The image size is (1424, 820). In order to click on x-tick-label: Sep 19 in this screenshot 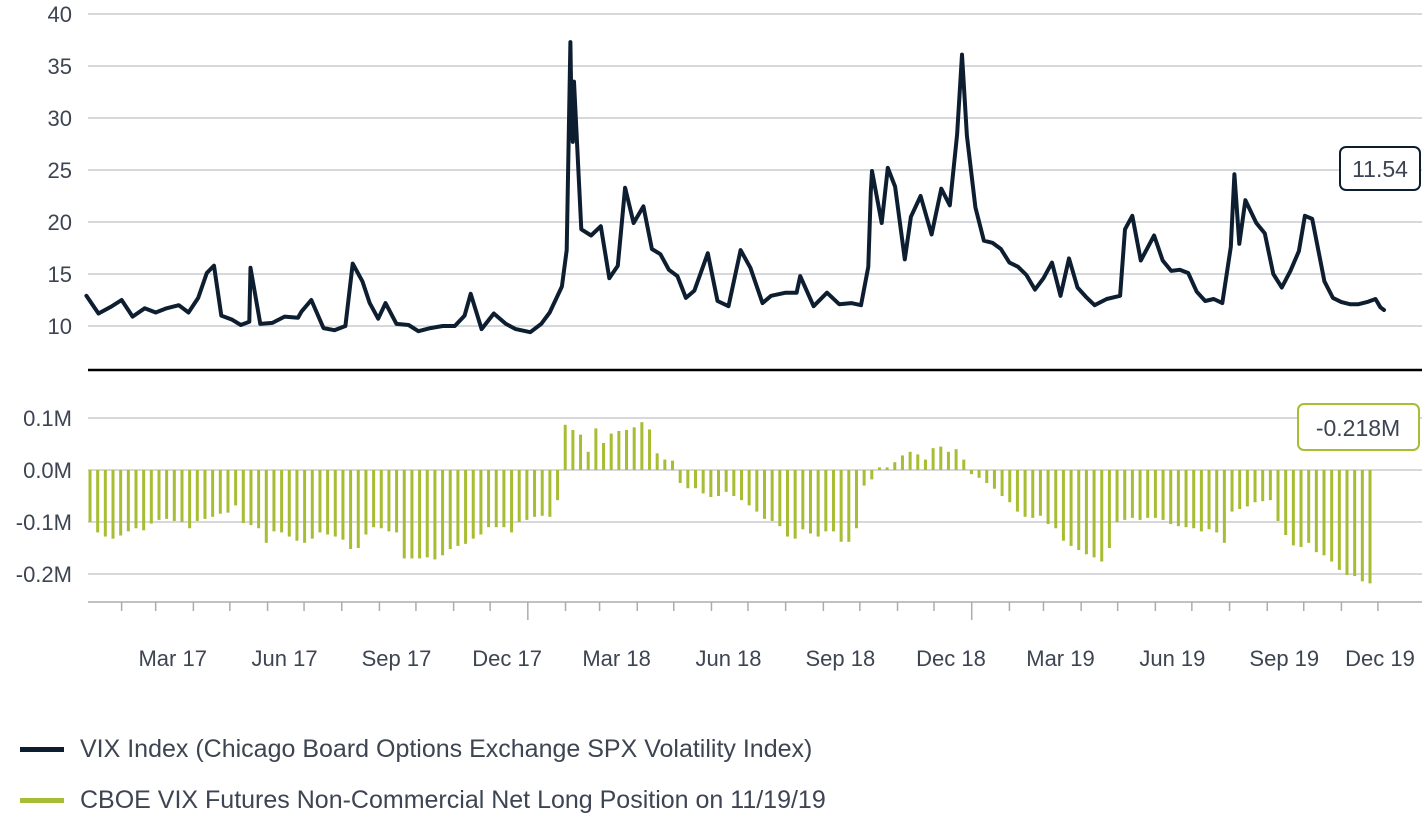, I will do `click(1284, 658)`.